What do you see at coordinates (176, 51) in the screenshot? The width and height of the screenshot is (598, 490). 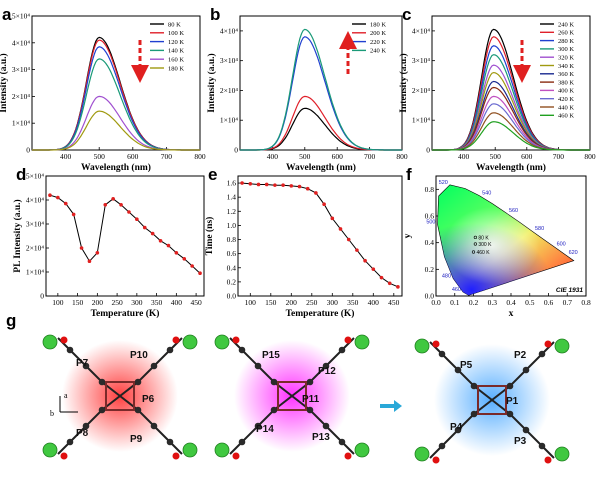 I see `legend-label: 140 K` at bounding box center [176, 51].